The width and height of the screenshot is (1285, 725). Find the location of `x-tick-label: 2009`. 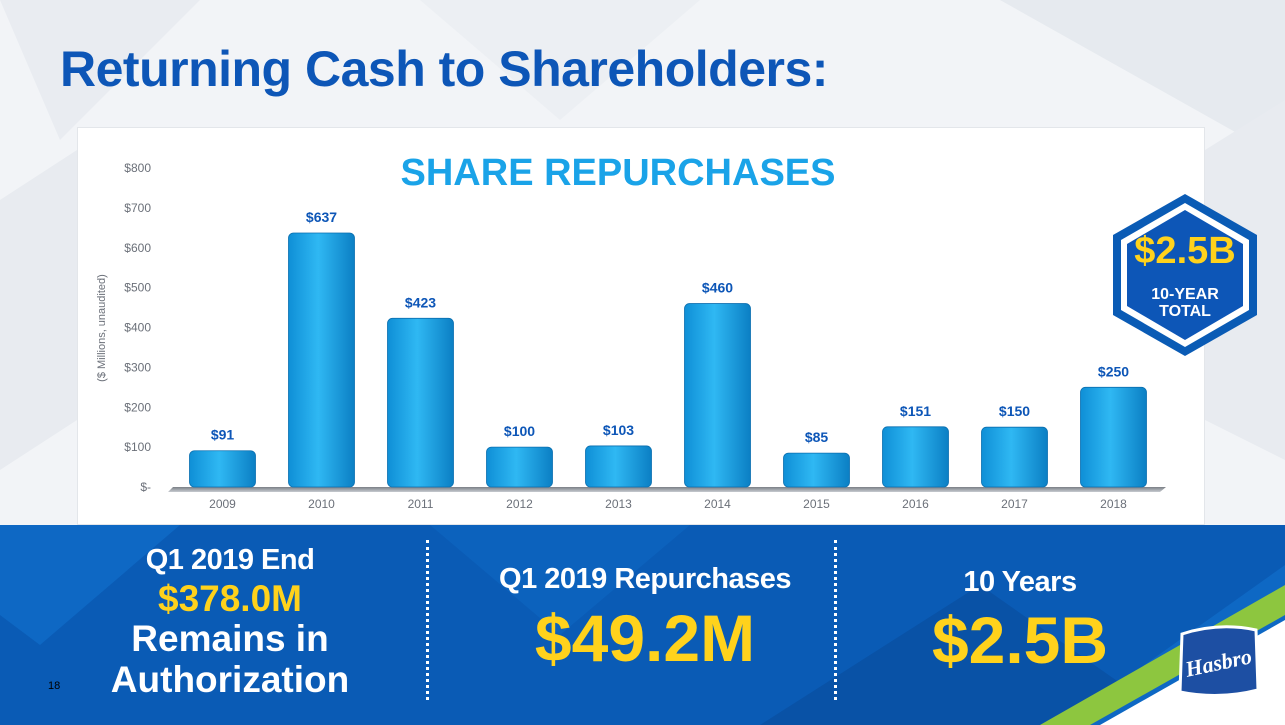

x-tick-label: 2009 is located at coordinates (222, 504).